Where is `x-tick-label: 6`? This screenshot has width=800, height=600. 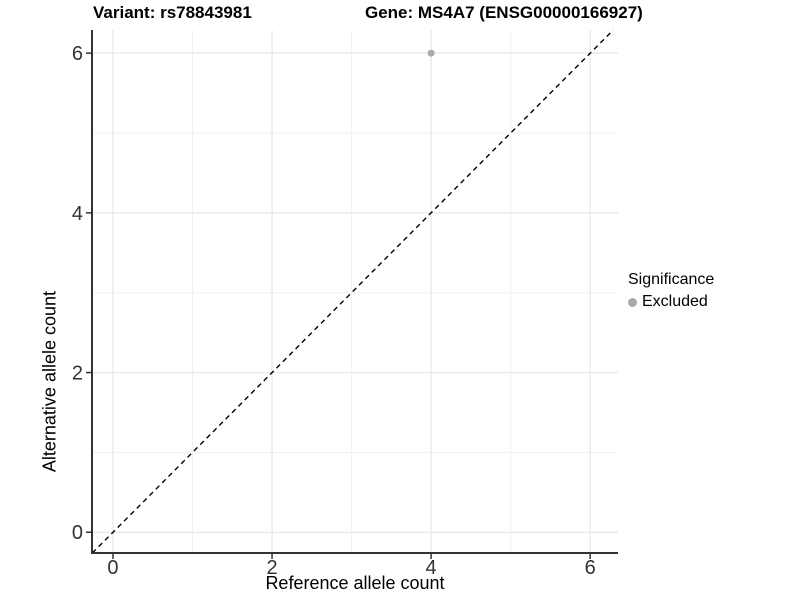
x-tick-label: 6 is located at coordinates (590, 568).